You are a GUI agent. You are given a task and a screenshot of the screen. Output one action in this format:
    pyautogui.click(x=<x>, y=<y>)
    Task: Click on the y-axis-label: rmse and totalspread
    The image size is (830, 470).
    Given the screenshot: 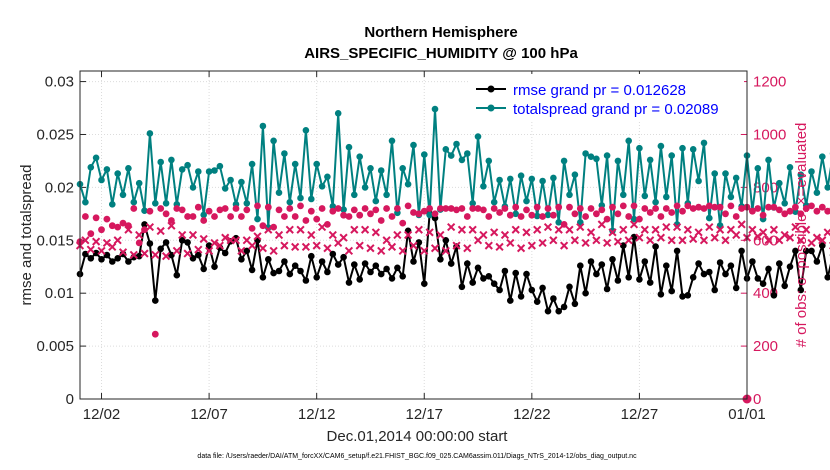 What is the action you would take?
    pyautogui.click(x=26, y=235)
    